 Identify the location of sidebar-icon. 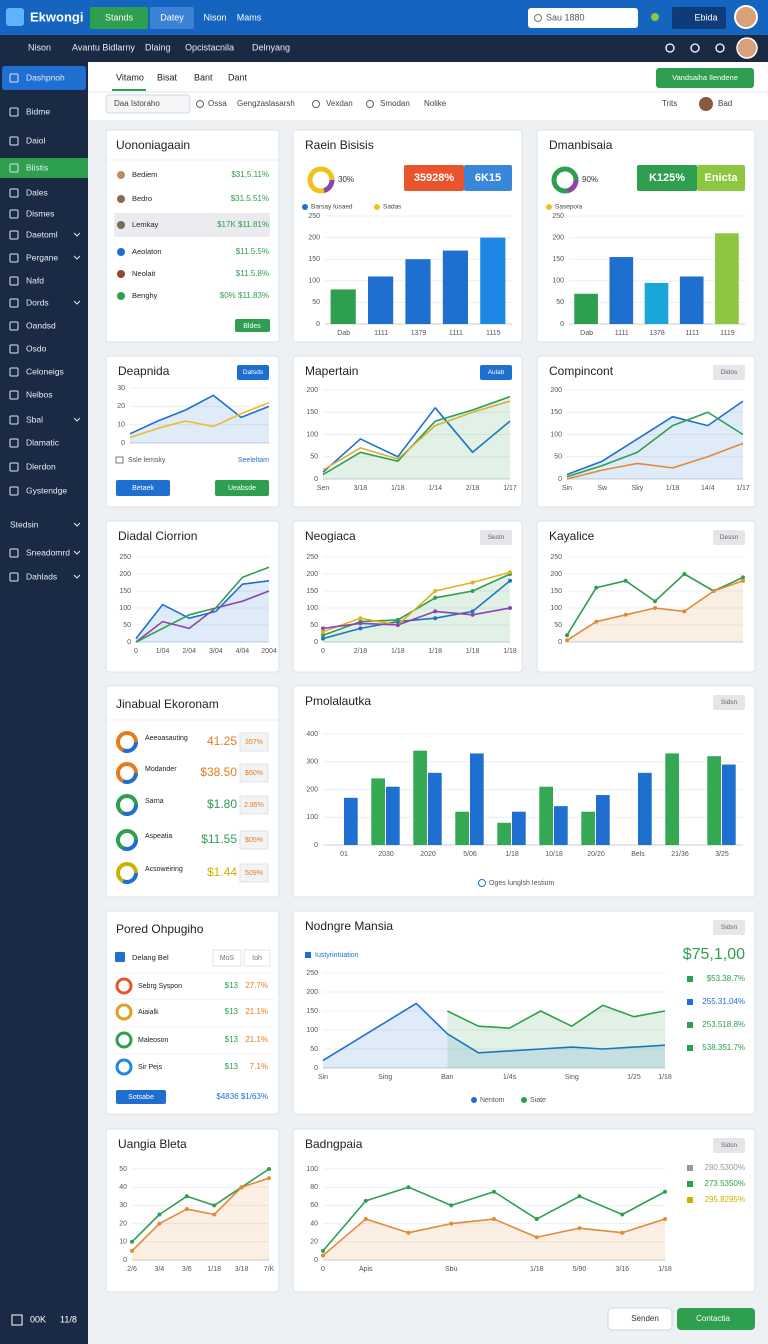
(14, 577).